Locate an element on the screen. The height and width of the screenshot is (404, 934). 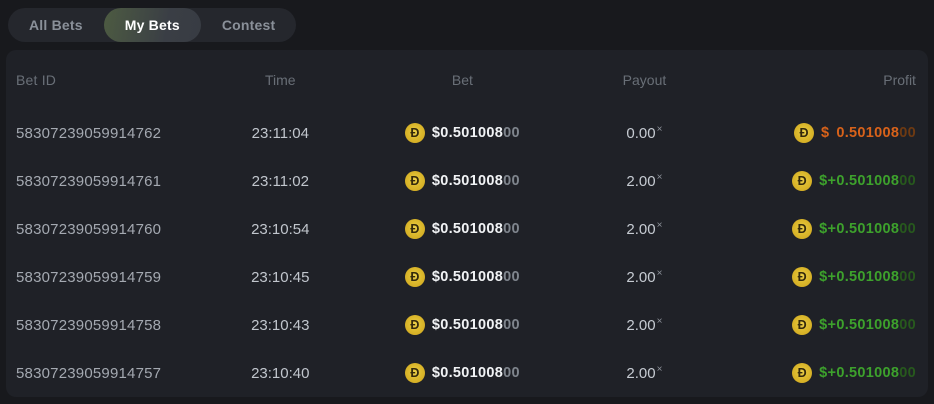
bet-time: 23:11:04 is located at coordinates (280, 133).